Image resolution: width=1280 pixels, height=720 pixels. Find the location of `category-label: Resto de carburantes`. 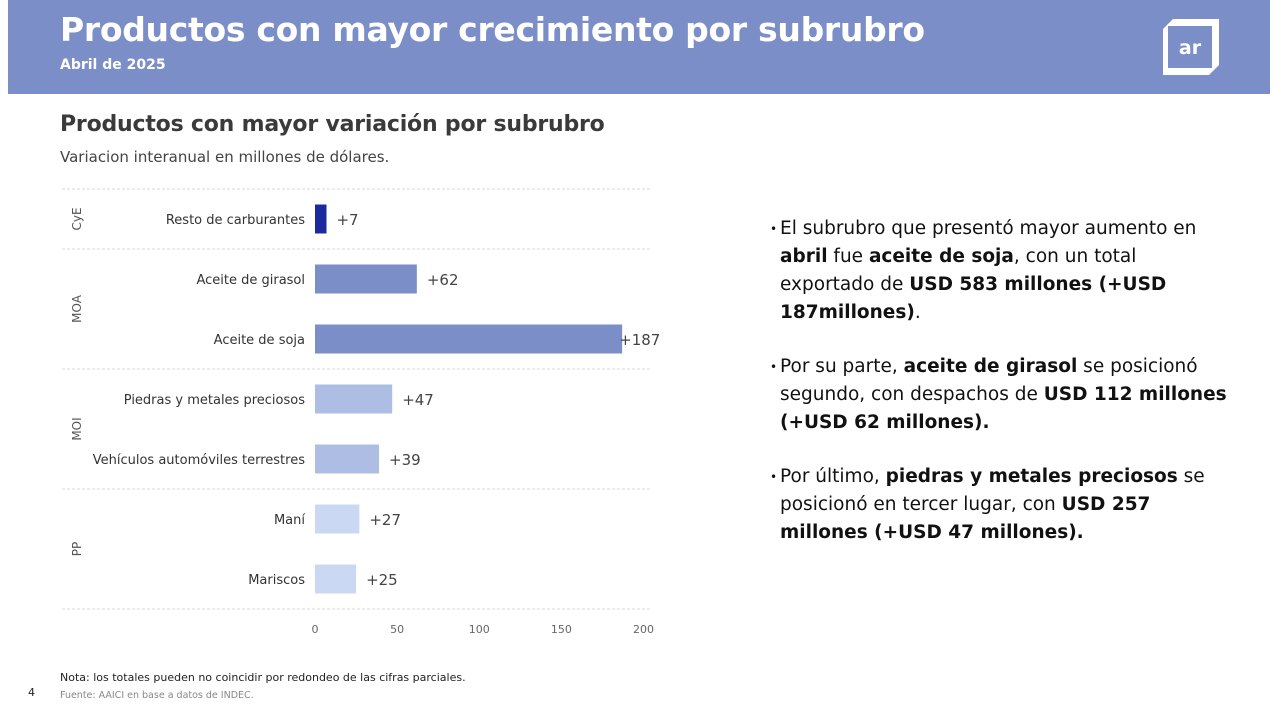

category-label: Resto de carburantes is located at coordinates (235, 220).